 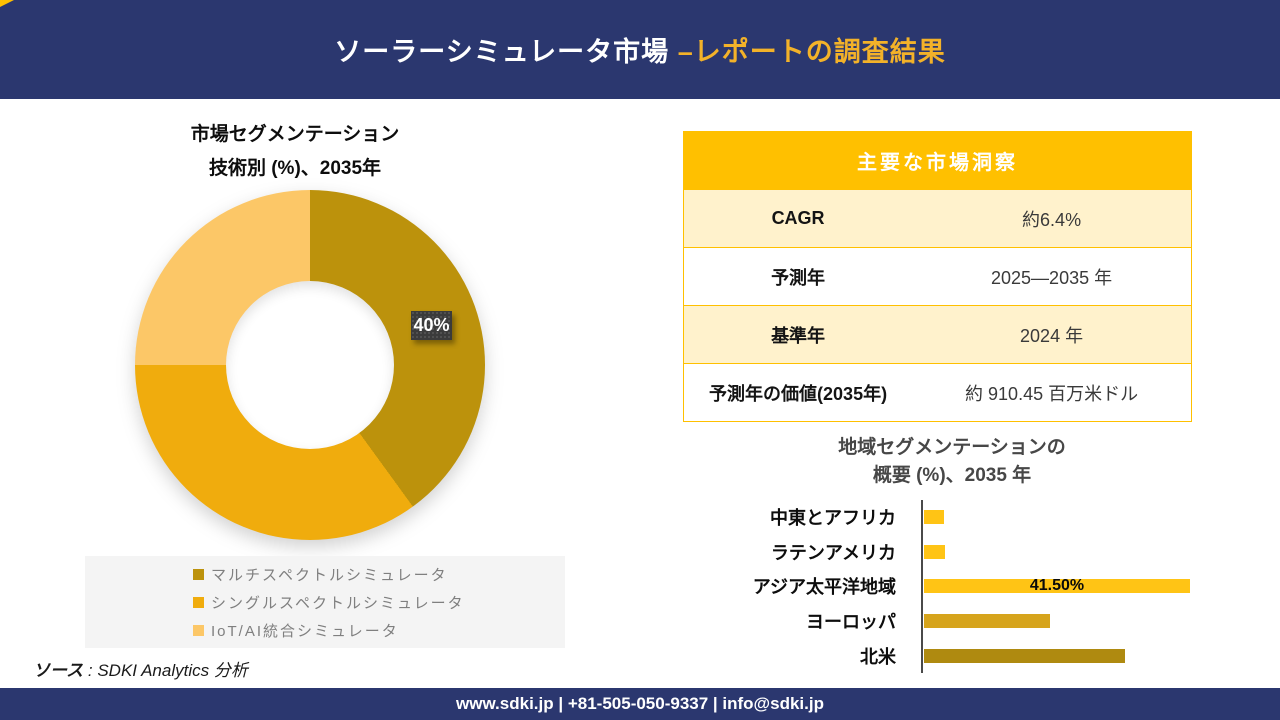 I want to click on source-note-prefix: ソース, so click(x=58, y=670).